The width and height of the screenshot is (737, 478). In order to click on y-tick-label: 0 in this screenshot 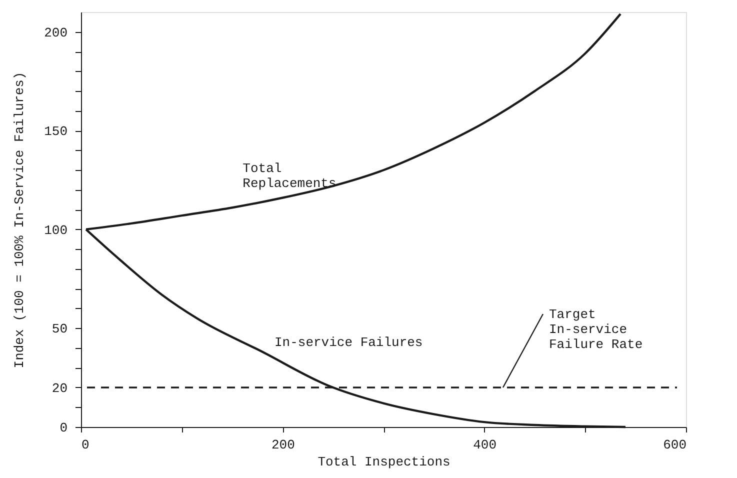, I will do `click(64, 428)`.